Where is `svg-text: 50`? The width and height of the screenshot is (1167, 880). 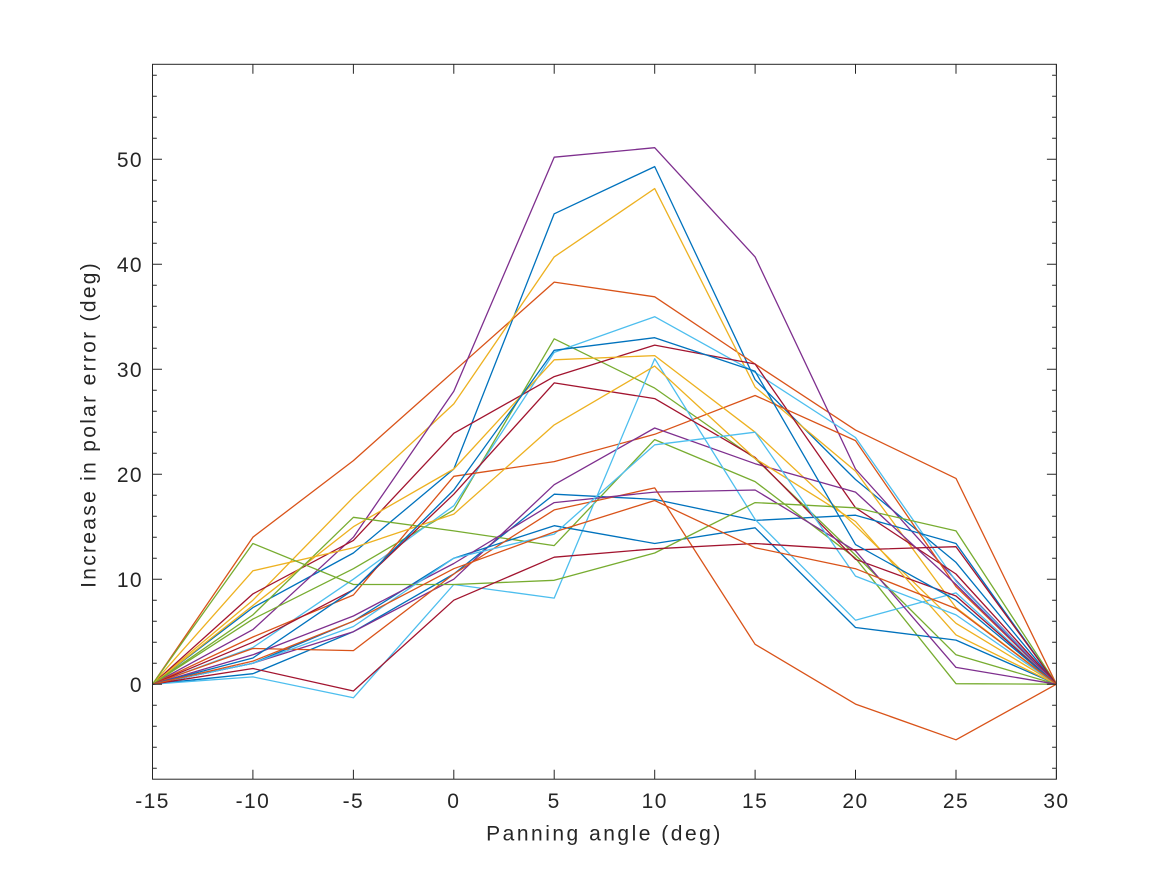
svg-text: 50 is located at coordinates (130, 160).